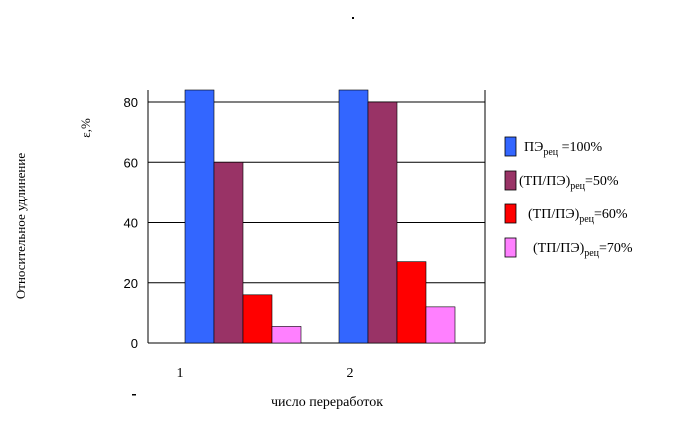 The height and width of the screenshot is (438, 683). Describe the element at coordinates (85, 128) in the screenshot. I see `y-axis-unit: ε,%` at that location.